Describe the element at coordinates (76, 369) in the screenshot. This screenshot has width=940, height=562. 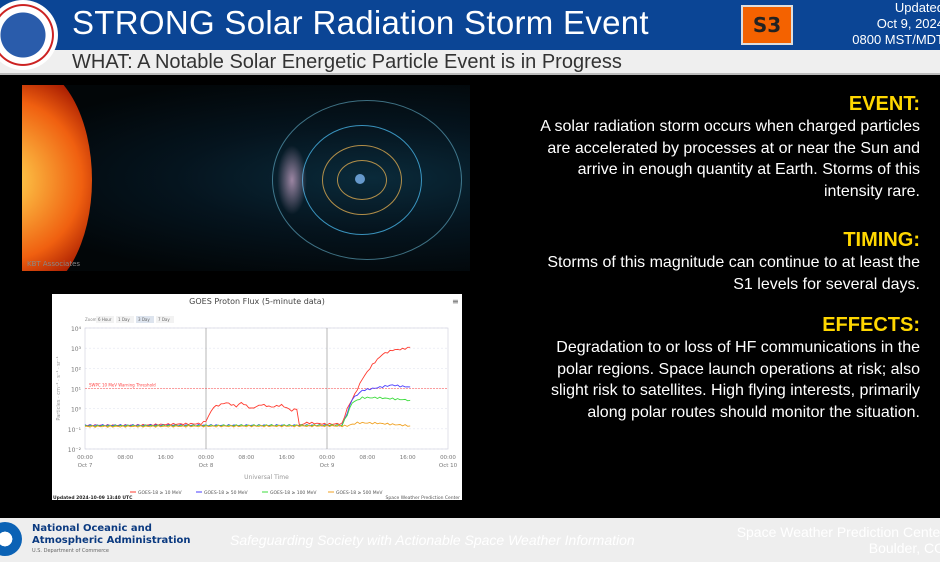
I see `y-tick-label: 10²` at that location.